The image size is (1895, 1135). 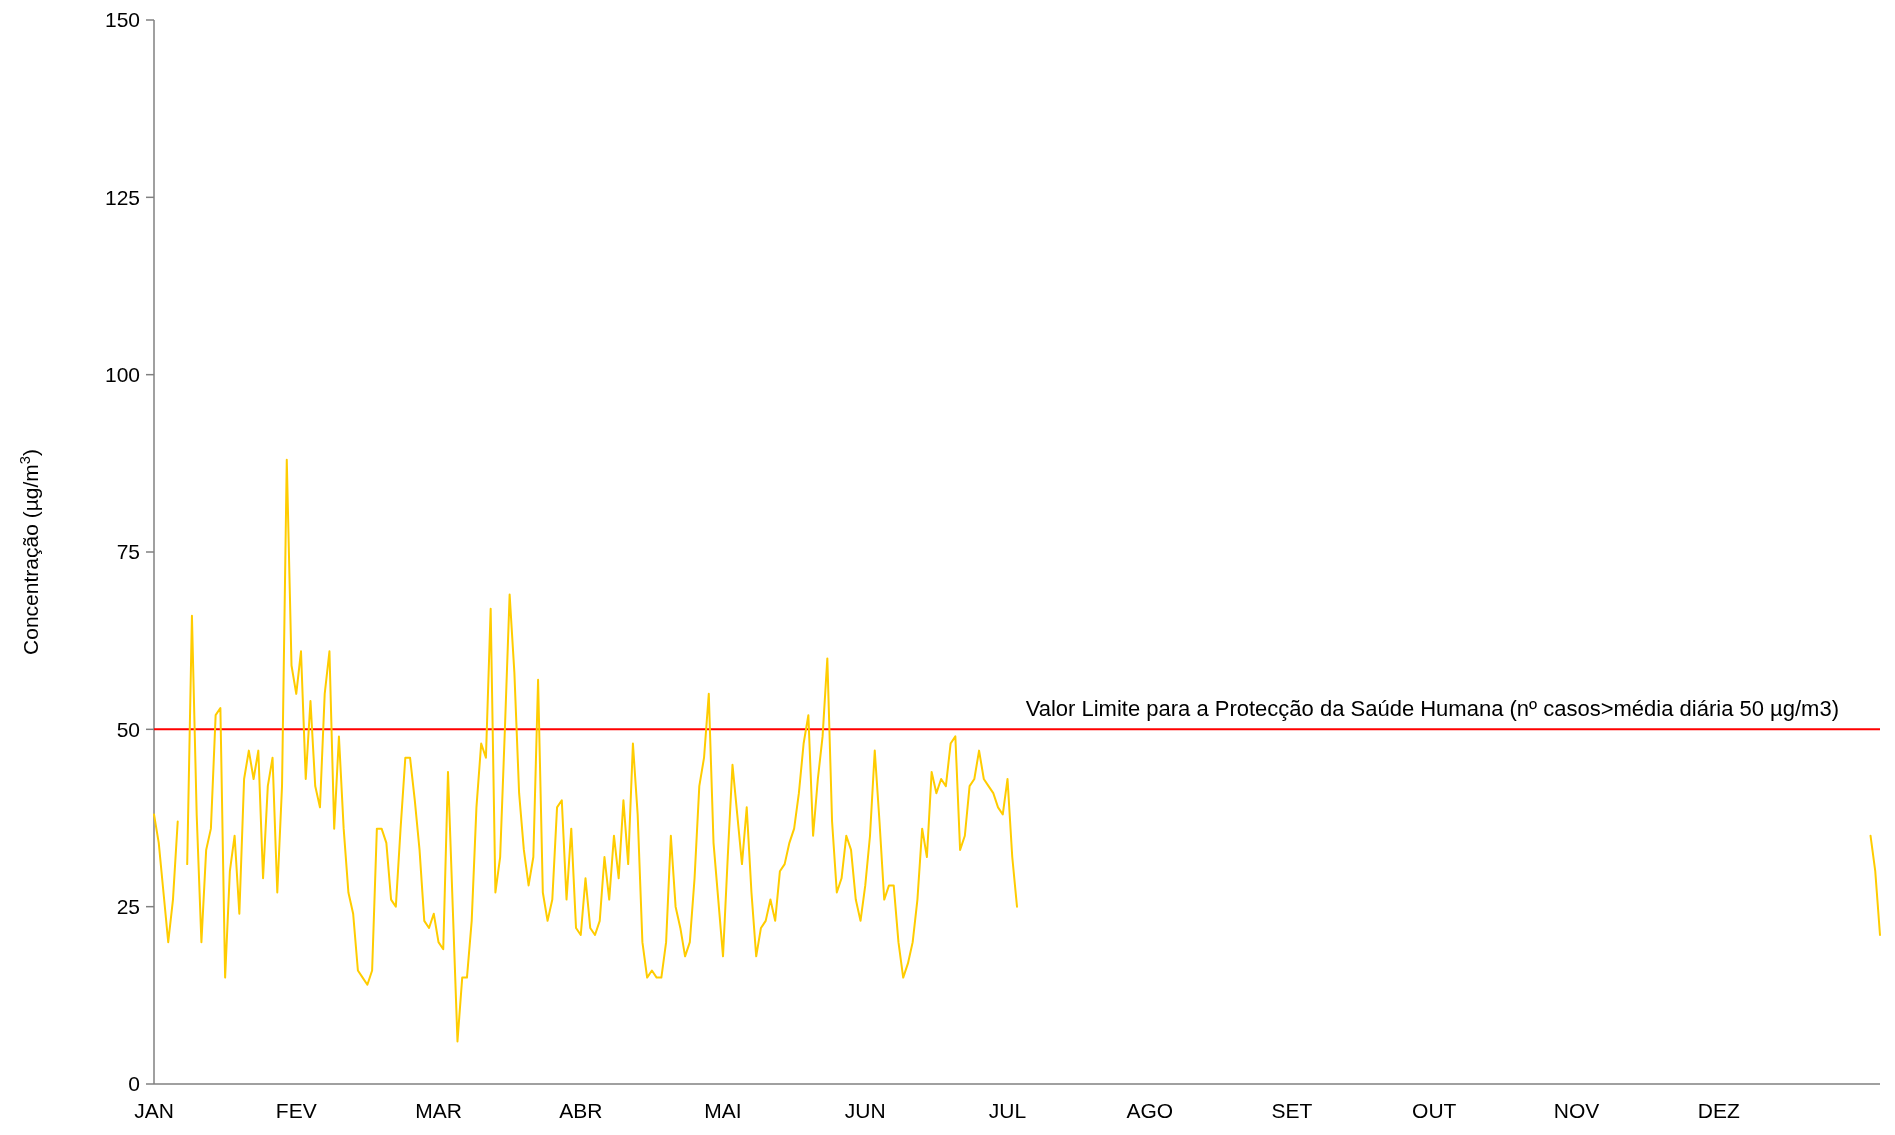 I want to click on x-tick-label: JAN, so click(x=154, y=1110).